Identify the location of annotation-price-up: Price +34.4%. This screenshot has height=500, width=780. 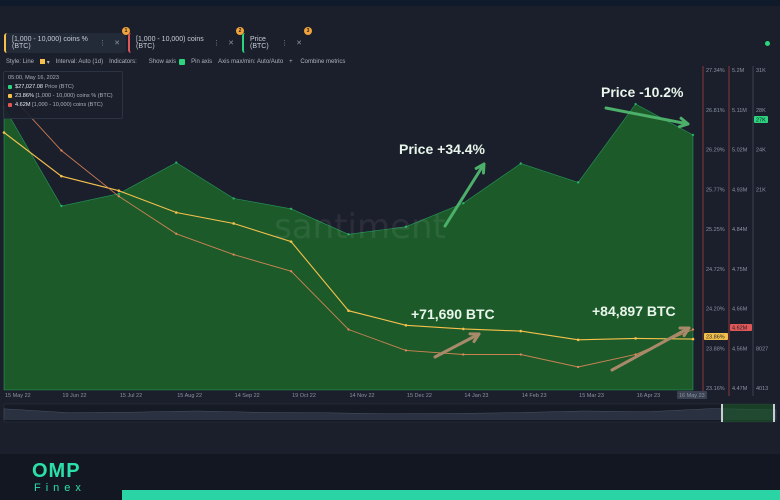
(442, 149).